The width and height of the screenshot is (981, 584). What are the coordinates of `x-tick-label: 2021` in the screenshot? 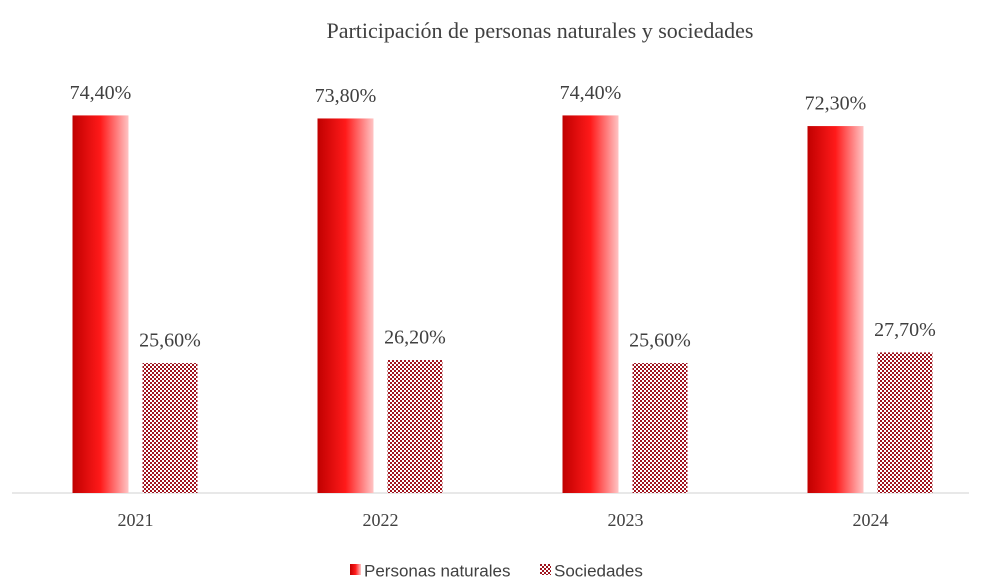 It's located at (136, 520).